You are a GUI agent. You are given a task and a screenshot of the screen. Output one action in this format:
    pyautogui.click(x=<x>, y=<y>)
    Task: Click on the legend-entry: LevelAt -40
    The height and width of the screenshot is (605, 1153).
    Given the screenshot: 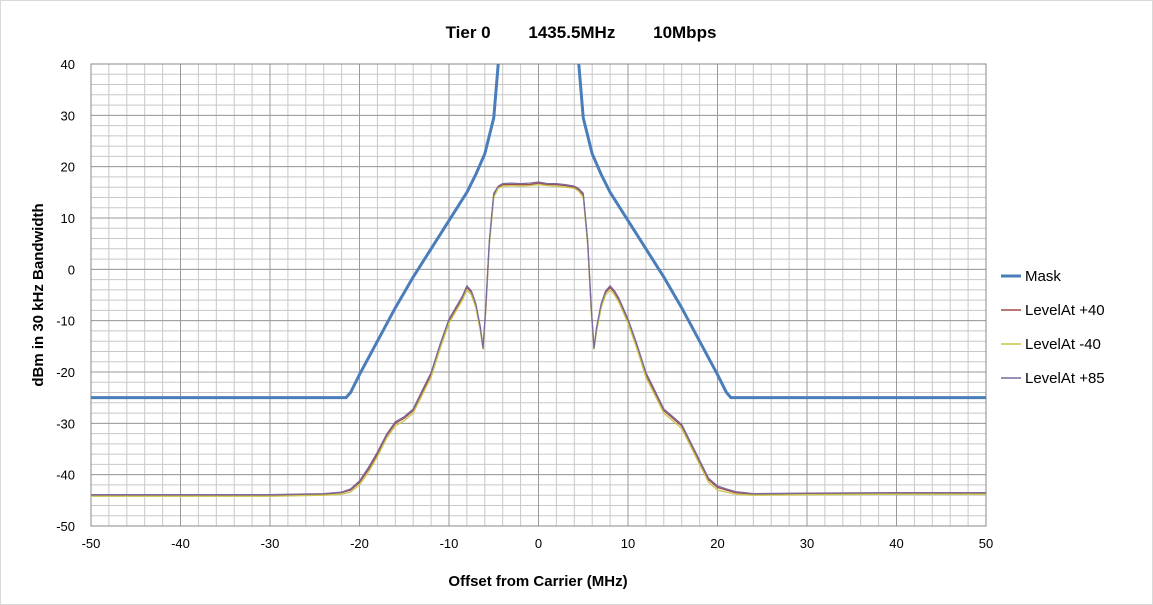 What is the action you would take?
    pyautogui.click(x=1063, y=344)
    